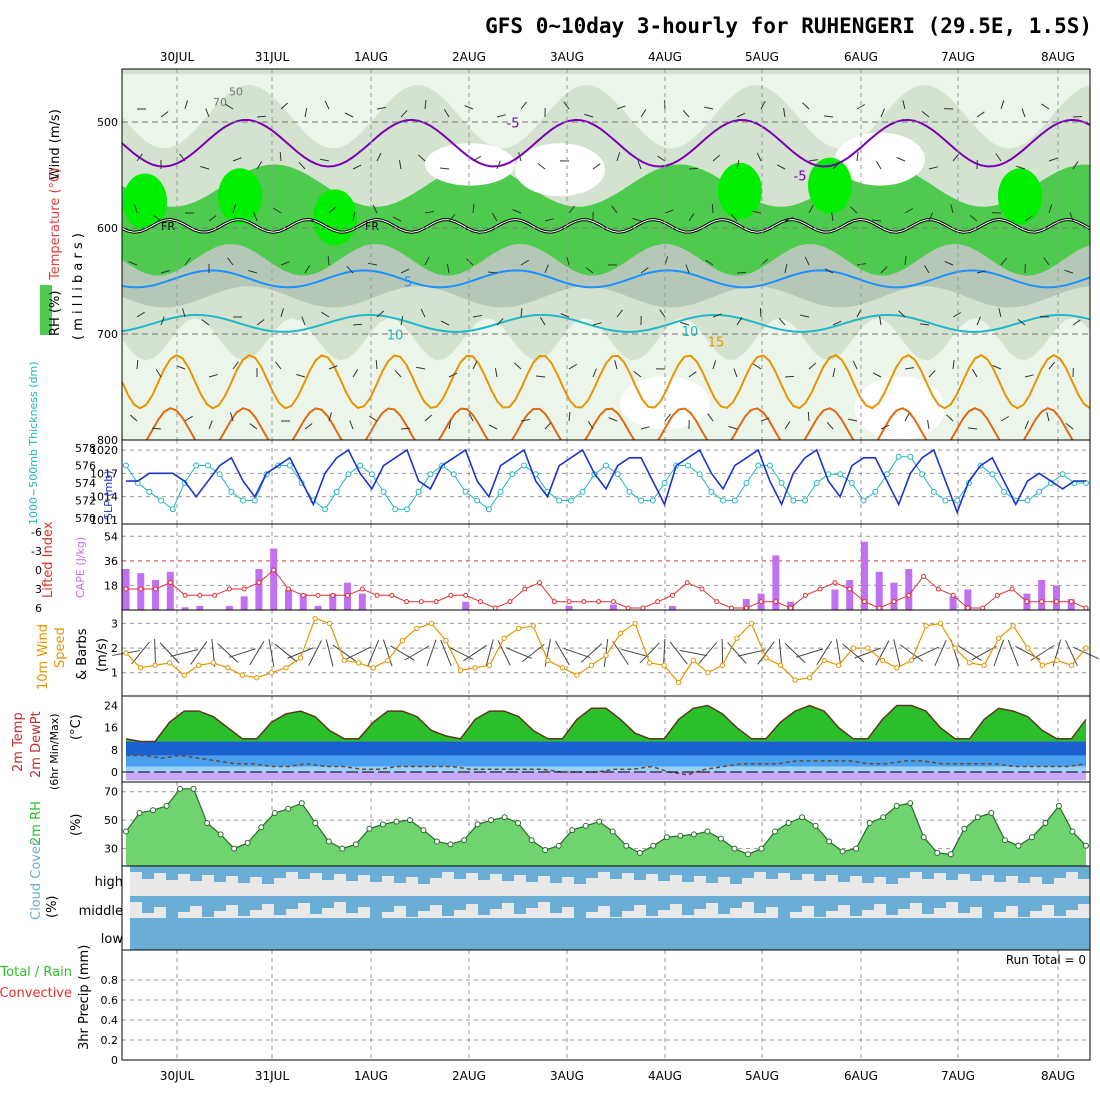 The image size is (1100, 1100). What do you see at coordinates (114, 750) in the screenshot?
I see `temp-tick-8: 8` at bounding box center [114, 750].